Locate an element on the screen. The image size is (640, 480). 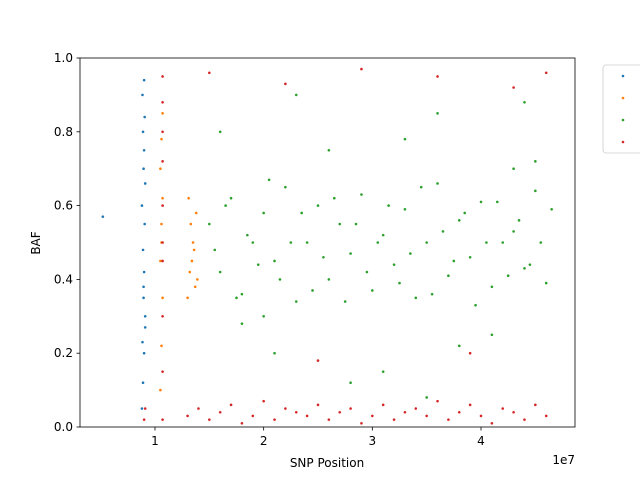
y-axis-label: BAF is located at coordinates (36, 242).